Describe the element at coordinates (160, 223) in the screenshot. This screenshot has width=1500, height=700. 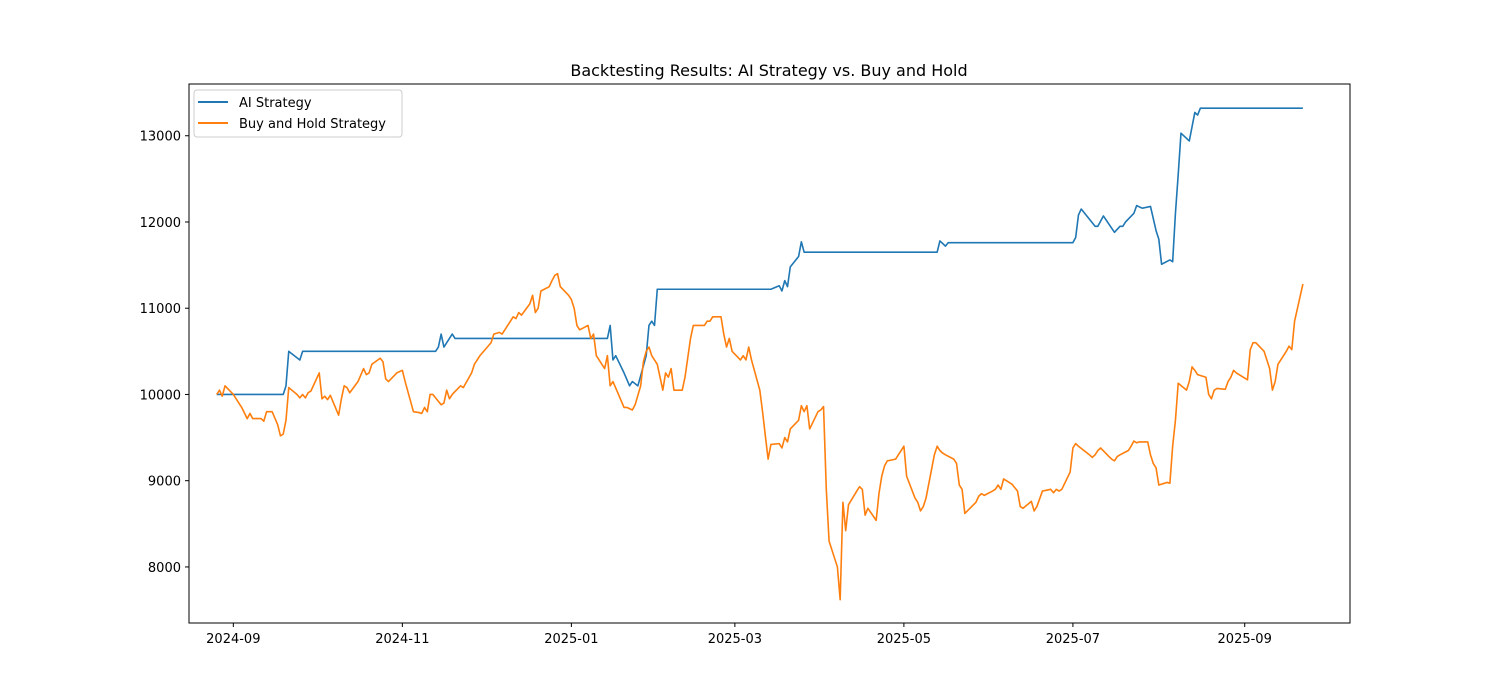
I see `y-tick-label: 12000` at that location.